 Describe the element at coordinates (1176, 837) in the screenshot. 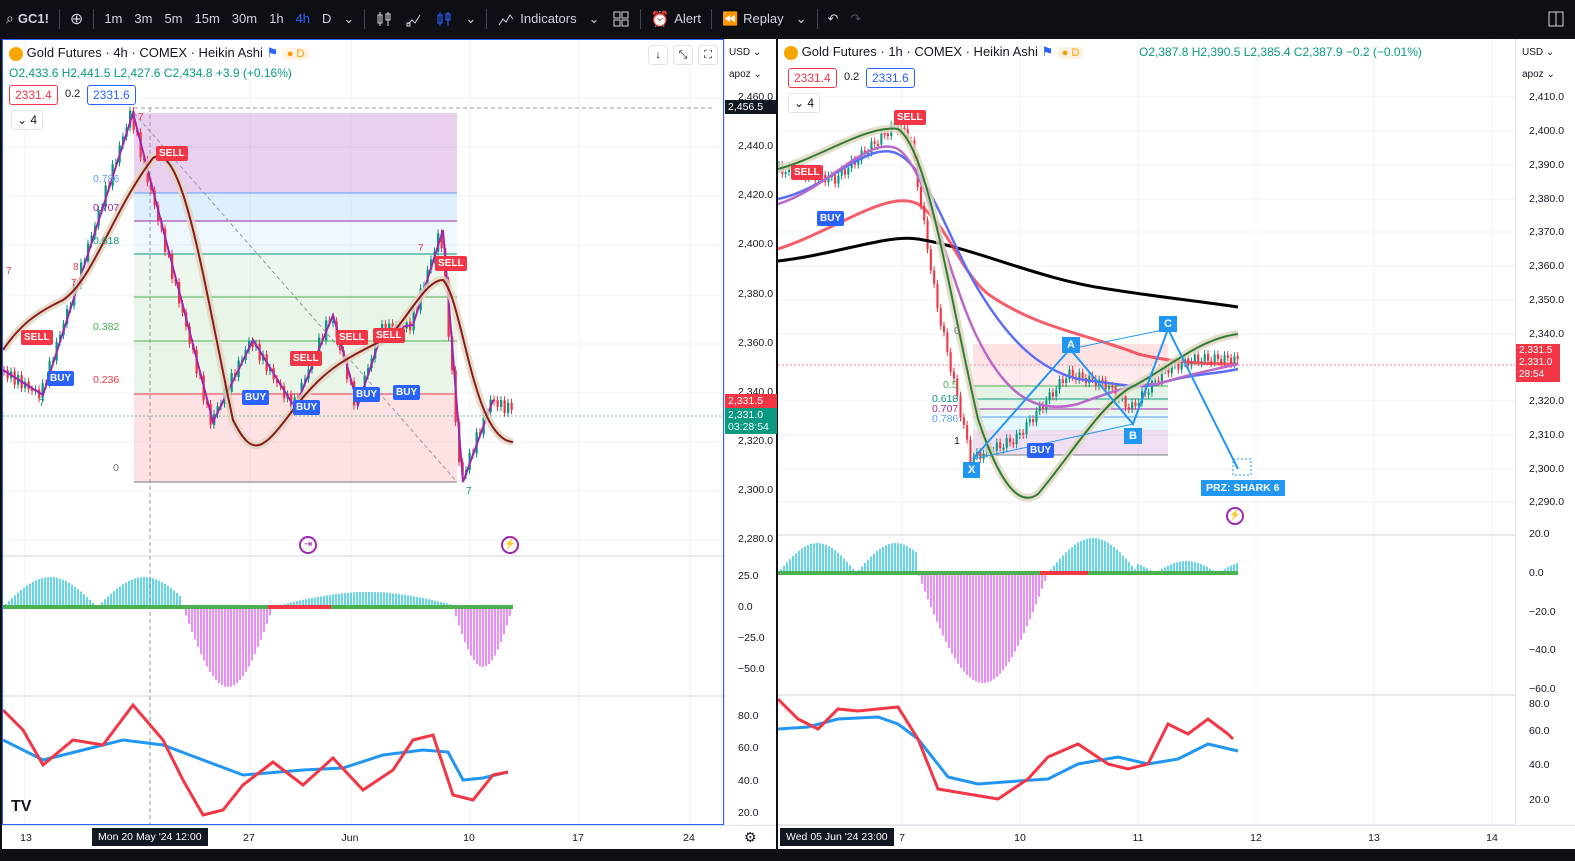

I see `right-time-axis: Wed 05 Jun '24 23:00 7 10 11 12 13 14` at that location.